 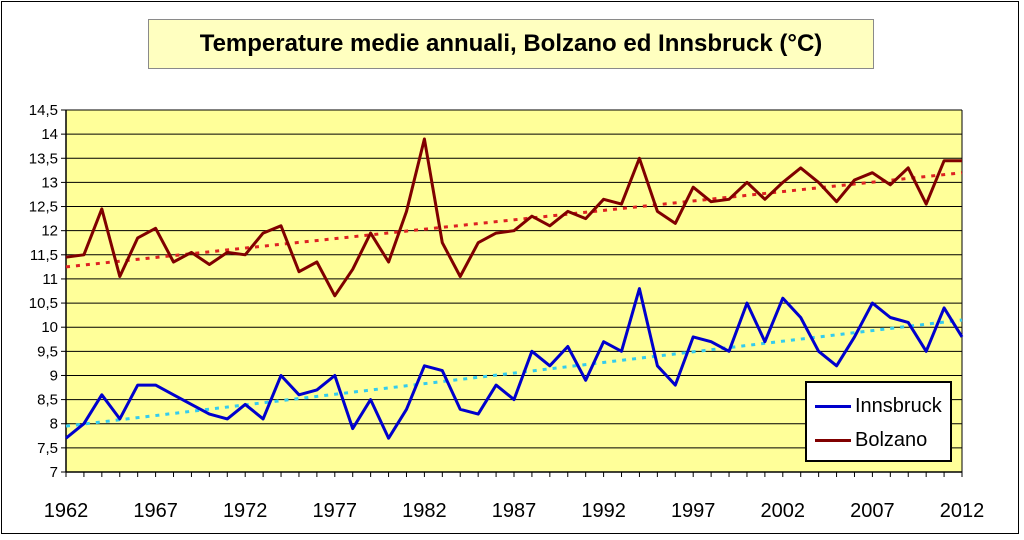 I want to click on x-tick-label: 2002, so click(x=783, y=511).